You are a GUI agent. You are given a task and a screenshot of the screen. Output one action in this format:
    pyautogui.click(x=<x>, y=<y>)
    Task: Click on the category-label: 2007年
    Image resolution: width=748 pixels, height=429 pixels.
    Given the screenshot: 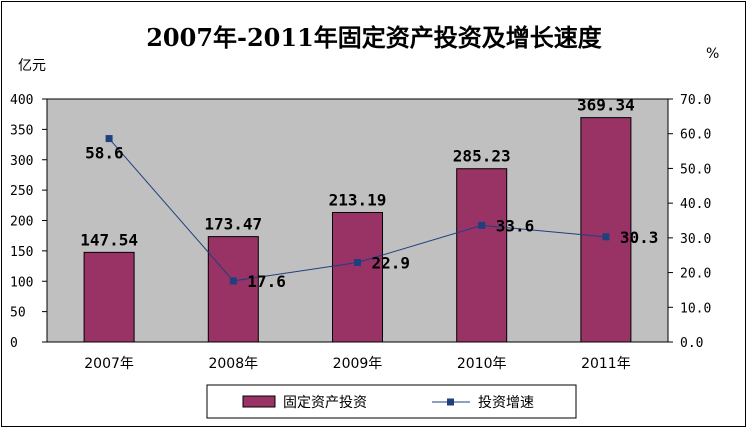 What is the action you would take?
    pyautogui.click(x=109, y=364)
    